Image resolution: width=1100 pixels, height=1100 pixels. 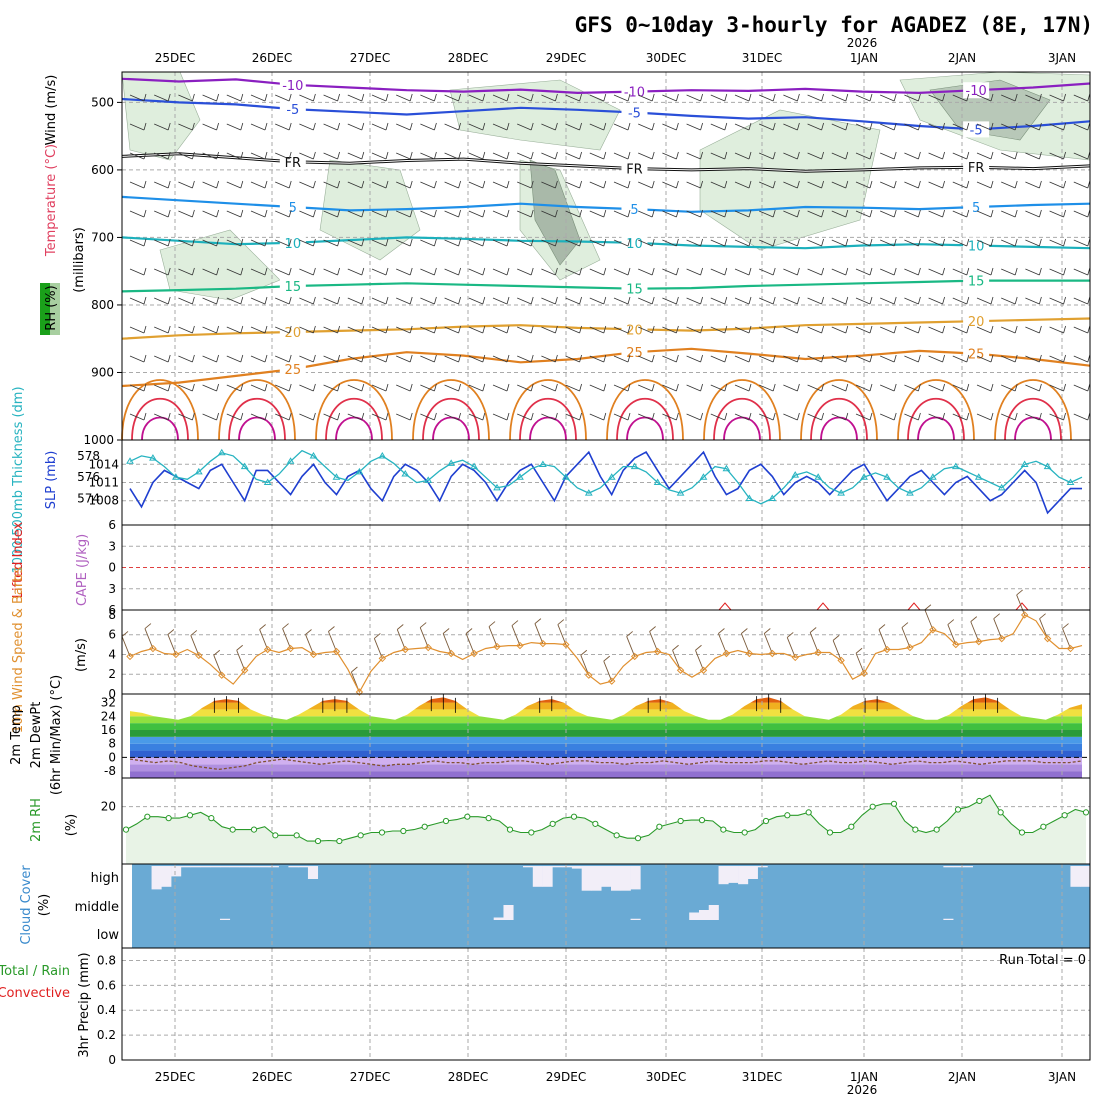 I want to click on temp-tick-label: 24, so click(x=108, y=716).